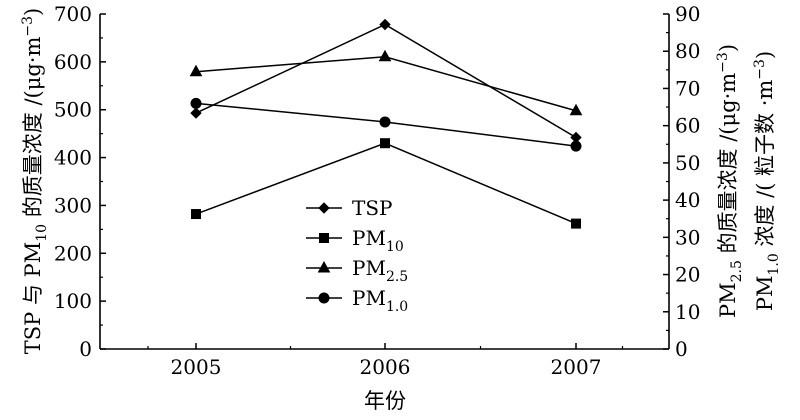 Image resolution: width=800 pixels, height=420 pixels. Describe the element at coordinates (73, 301) in the screenshot. I see `left-tick-label: 100` at that location.